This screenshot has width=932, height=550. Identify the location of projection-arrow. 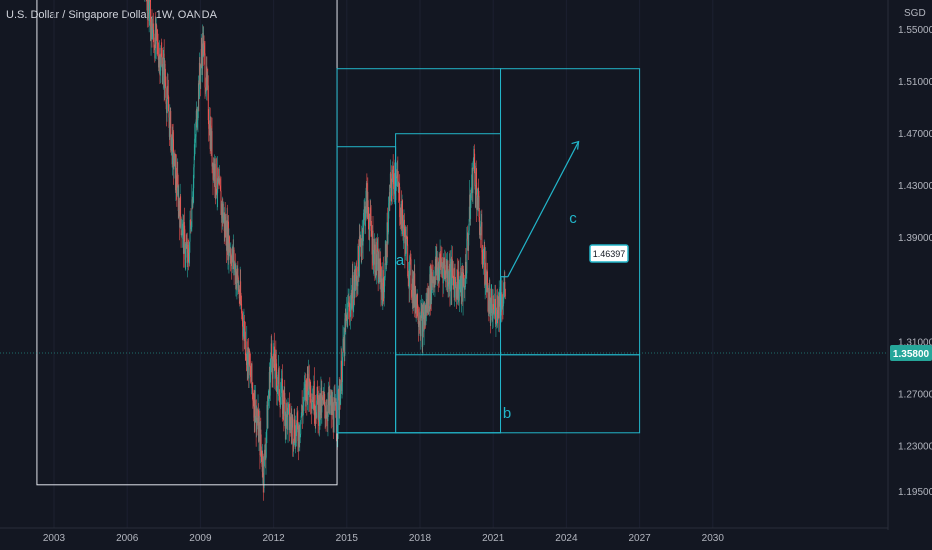
(540, 209).